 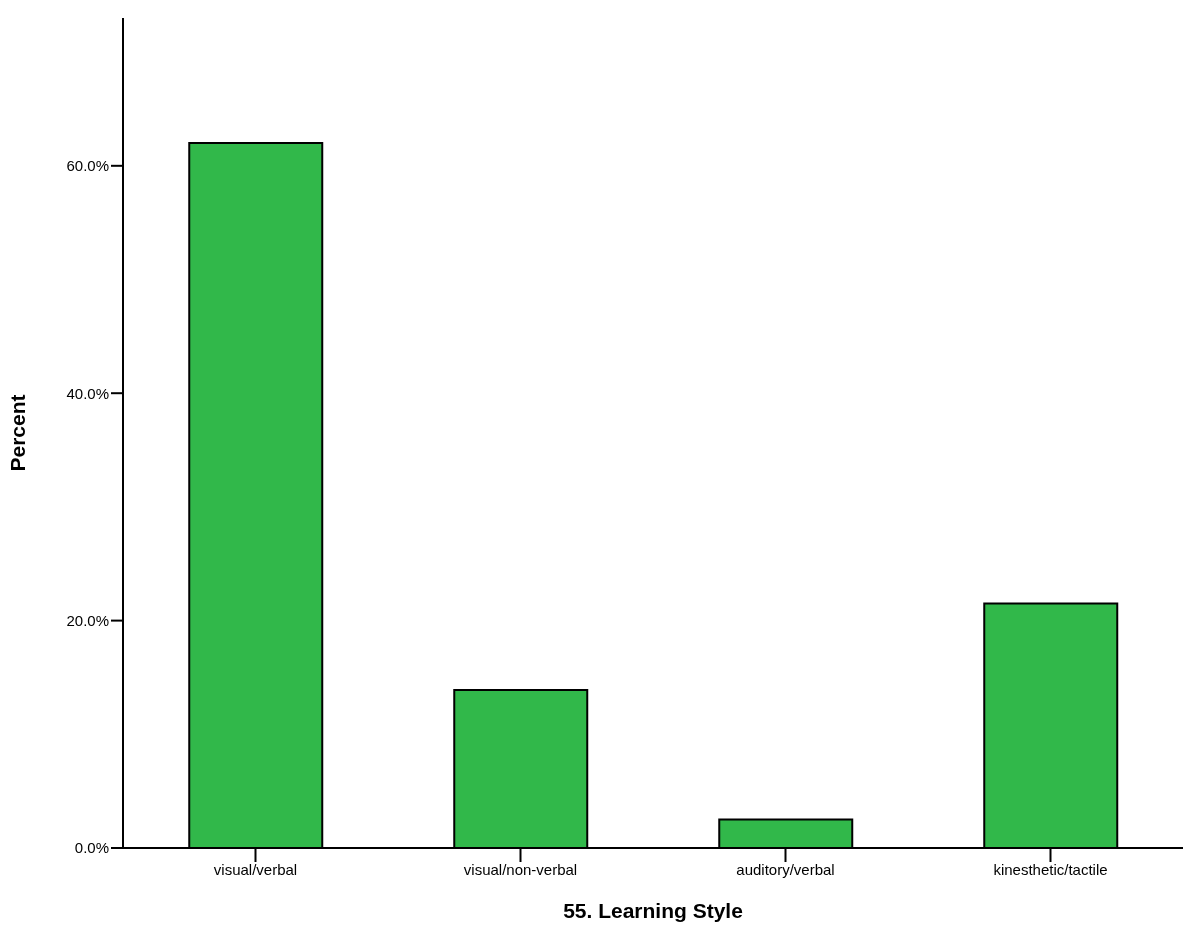 What do you see at coordinates (785, 869) in the screenshot?
I see `x-tick-label: auditory/verbal` at bounding box center [785, 869].